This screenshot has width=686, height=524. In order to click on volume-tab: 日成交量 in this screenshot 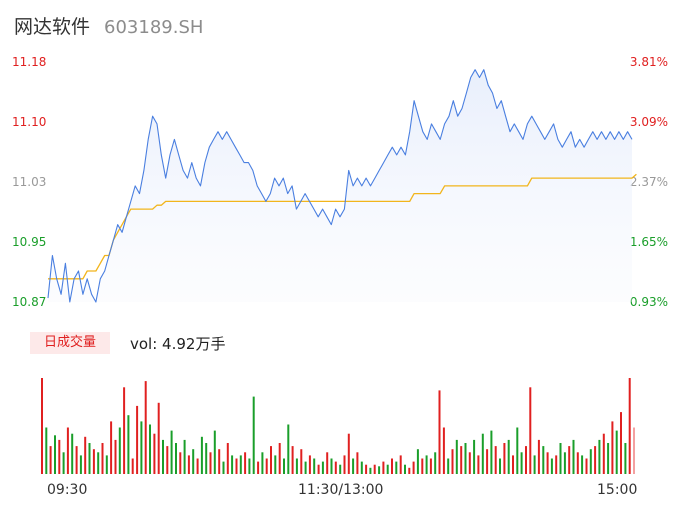, I will do `click(70, 343)`.